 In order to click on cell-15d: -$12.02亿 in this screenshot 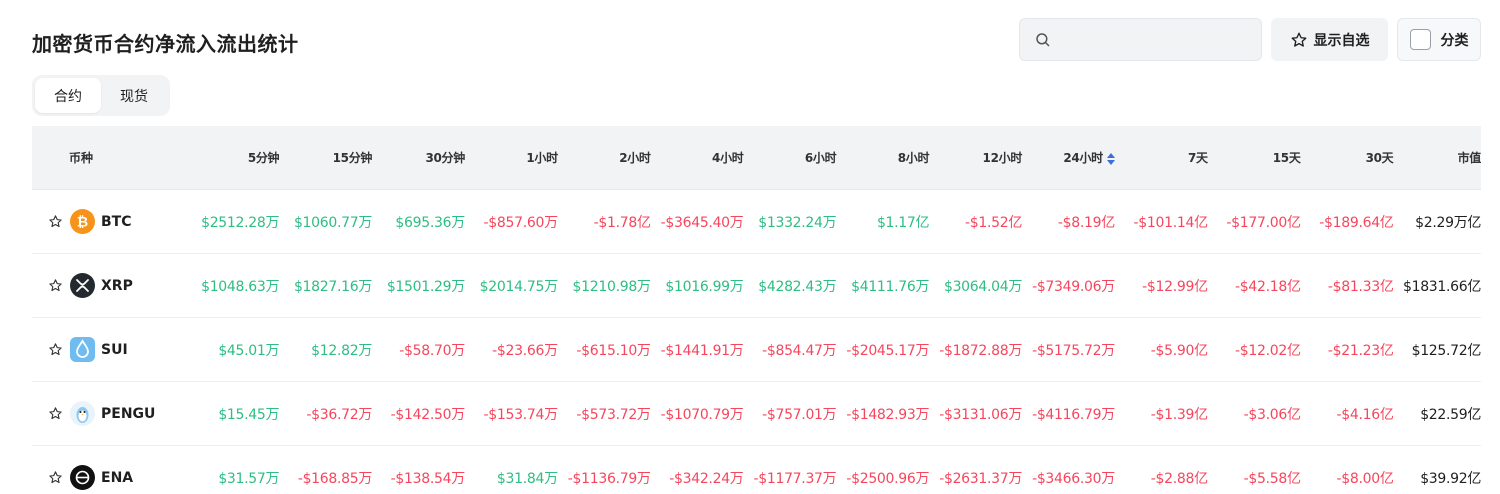, I will do `click(1268, 350)`.